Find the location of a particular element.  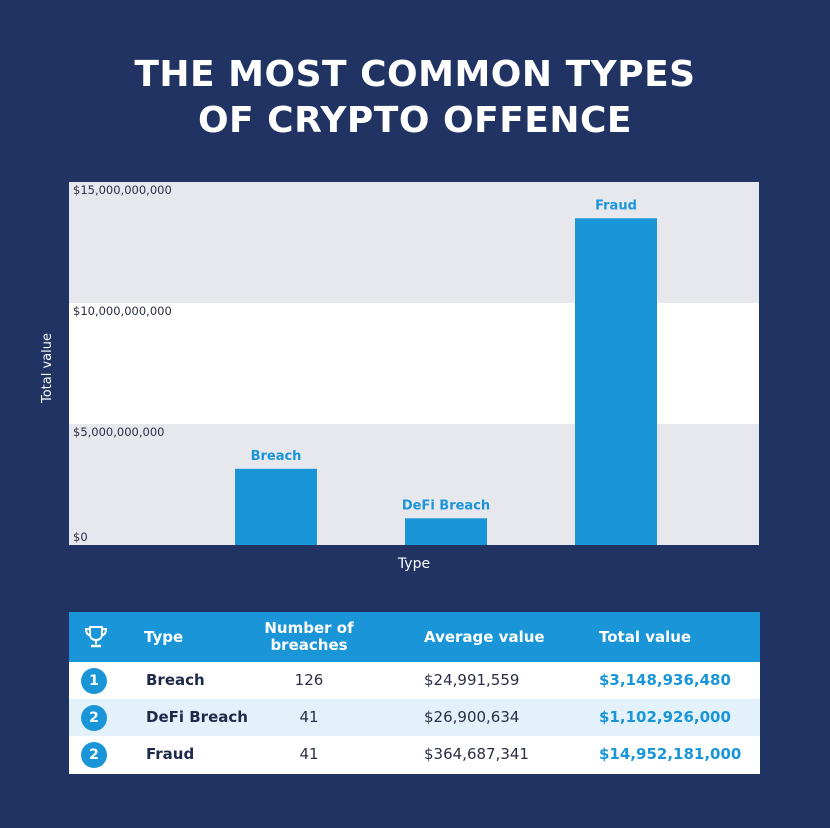

row-number: 126 is located at coordinates (309, 680).